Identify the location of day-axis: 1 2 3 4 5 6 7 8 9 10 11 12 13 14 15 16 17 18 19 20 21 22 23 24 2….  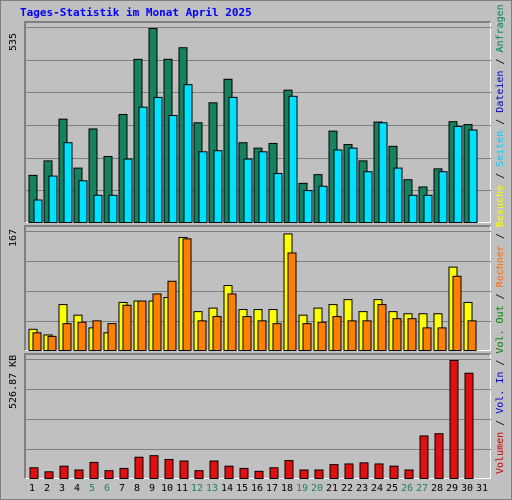
(257, 490).